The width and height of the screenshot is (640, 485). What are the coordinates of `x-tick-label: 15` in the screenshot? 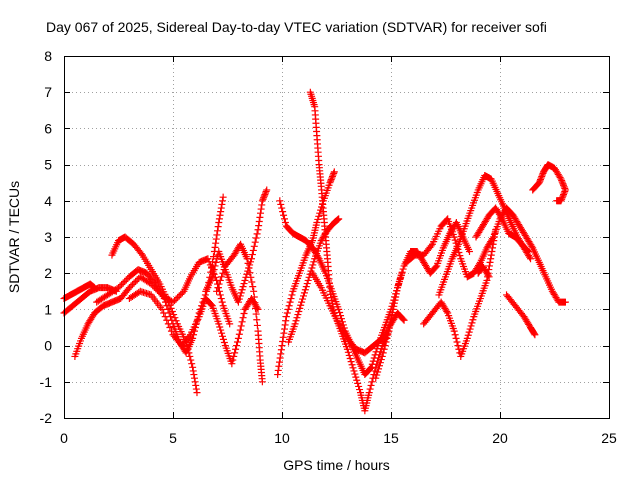 It's located at (391, 438).